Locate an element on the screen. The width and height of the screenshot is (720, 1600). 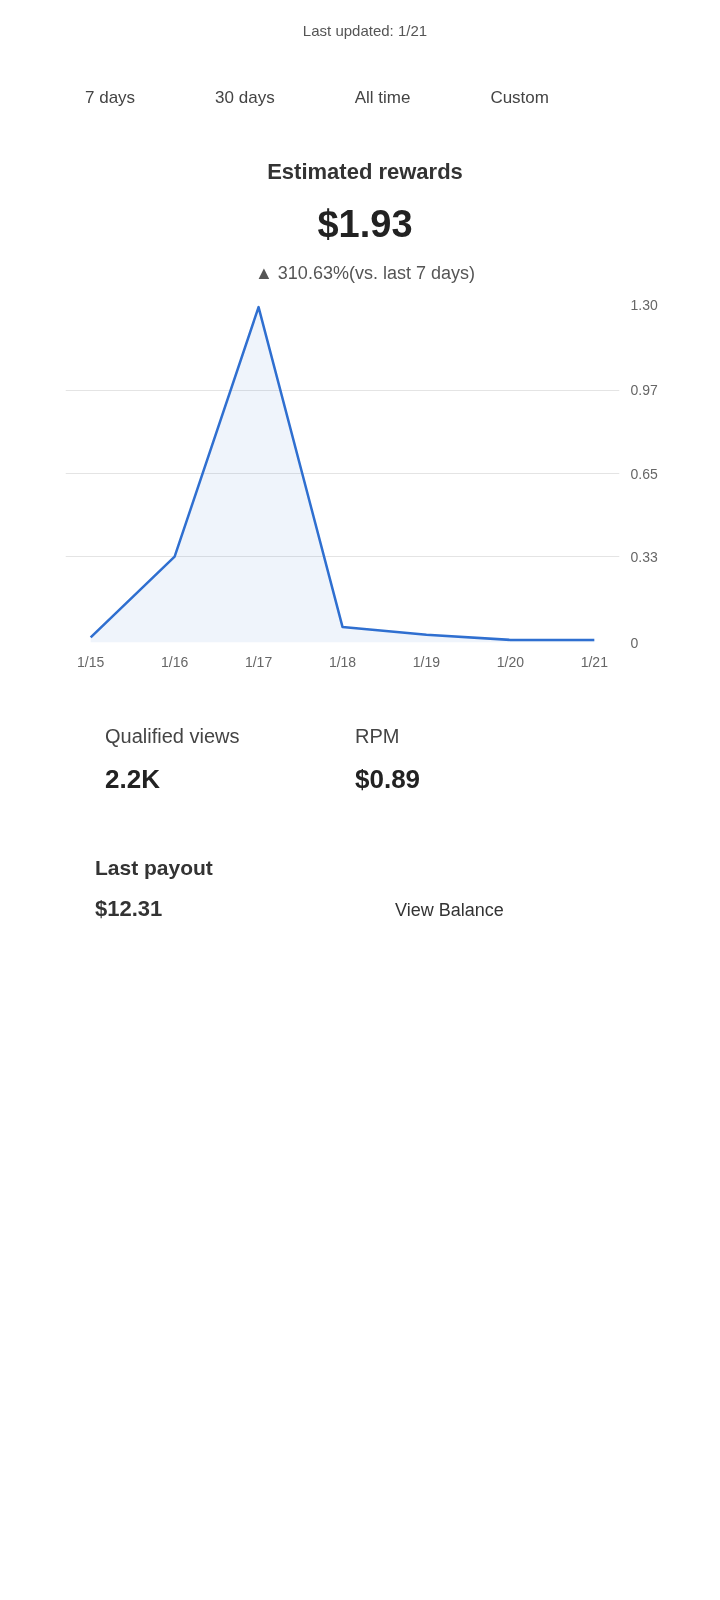
chart-title: Estimated rewards is located at coordinates (365, 171).